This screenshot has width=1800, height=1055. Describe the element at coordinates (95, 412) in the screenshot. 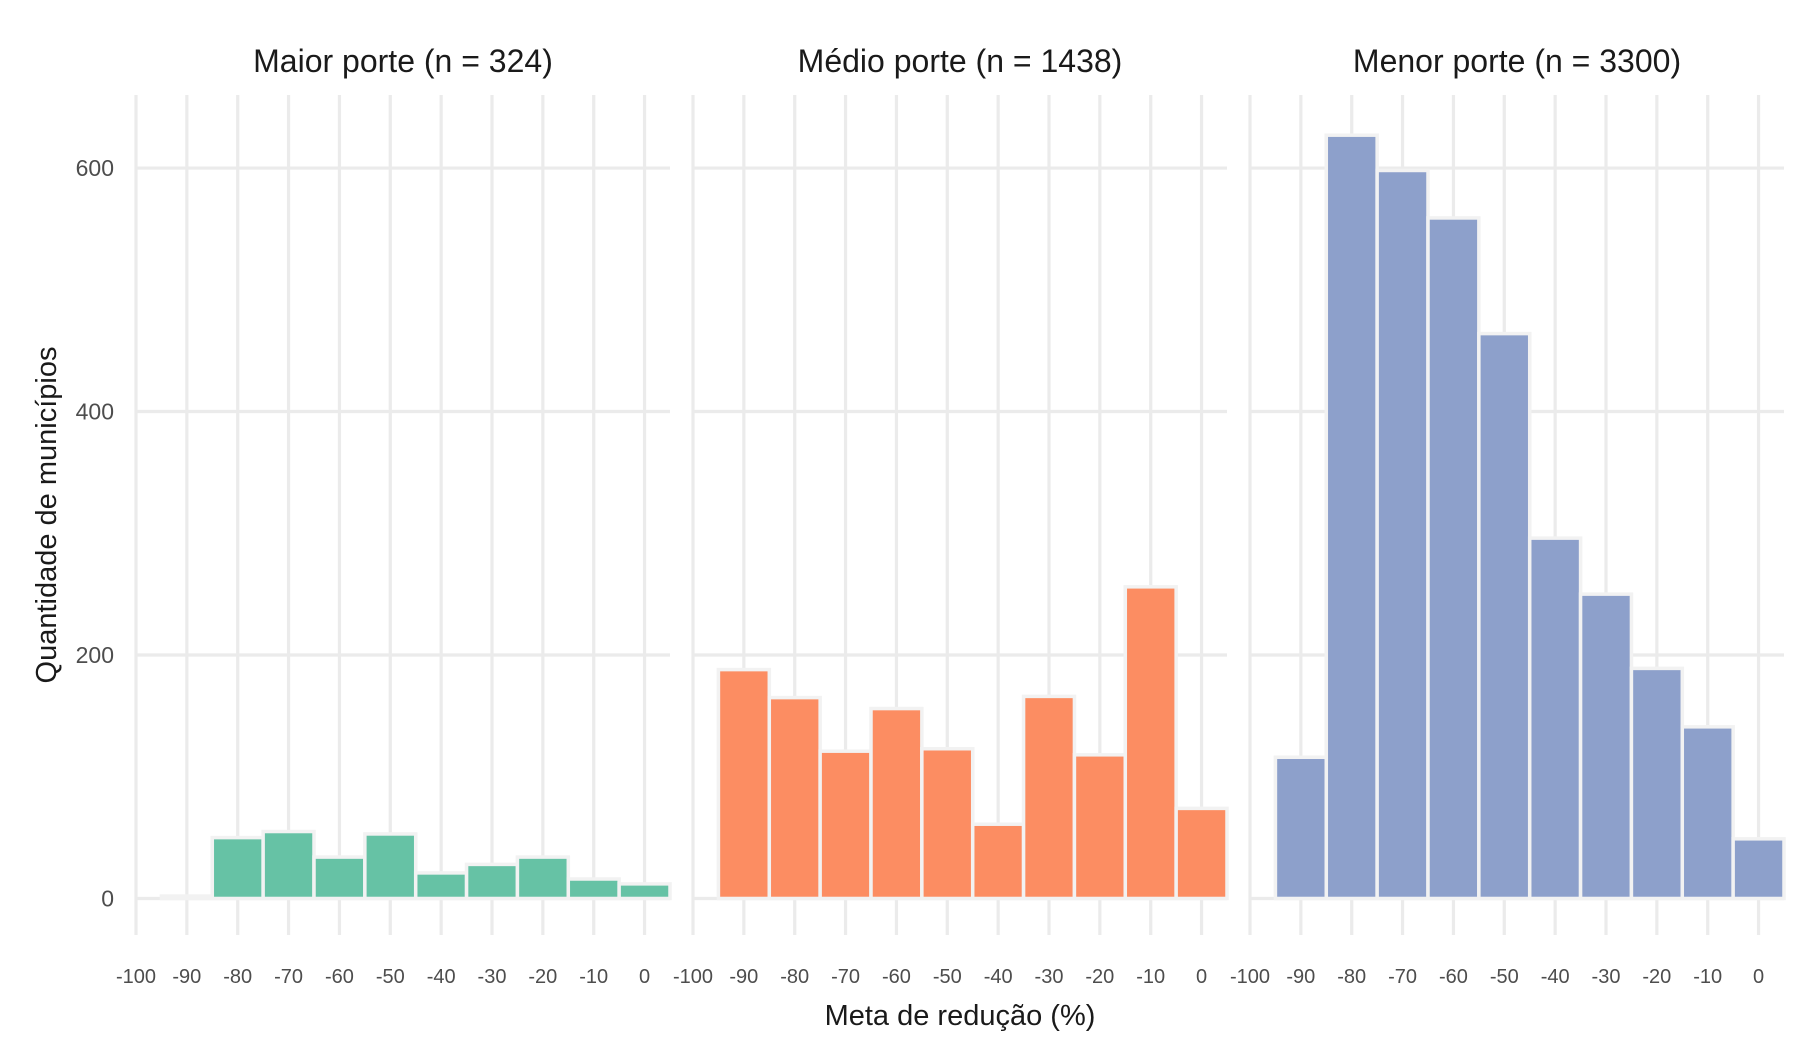

I see `y-tick-label: 400` at that location.